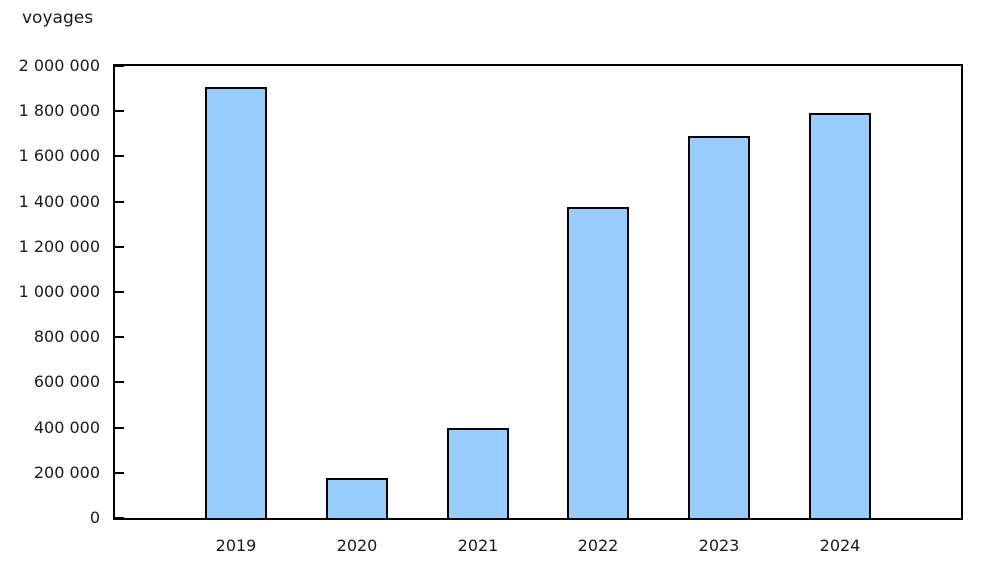  I want to click on bar-2024, so click(840, 315).